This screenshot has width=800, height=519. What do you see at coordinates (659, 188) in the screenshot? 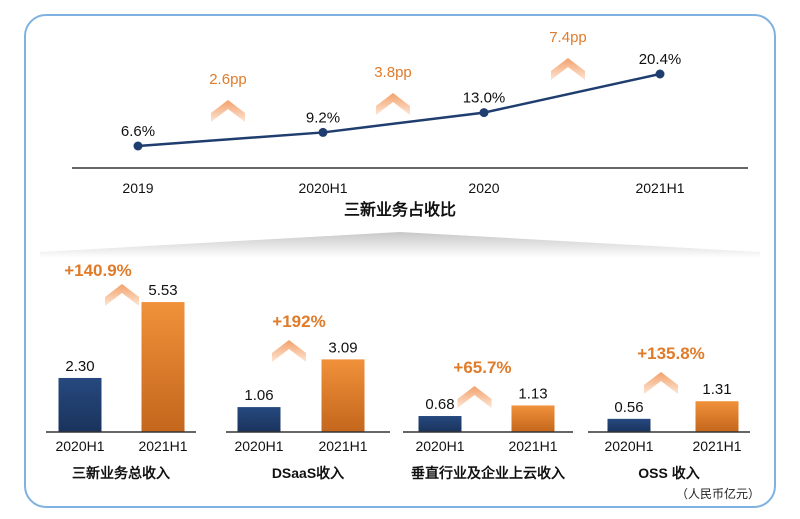
I see `line-x-tick-2021H1: 2021H1` at bounding box center [659, 188].